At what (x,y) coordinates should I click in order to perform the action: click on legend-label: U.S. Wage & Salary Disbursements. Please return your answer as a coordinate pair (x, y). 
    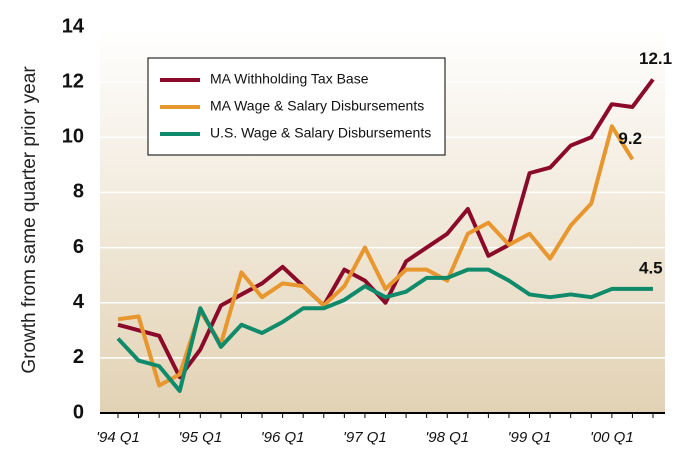
    Looking at the image, I should click on (320, 133).